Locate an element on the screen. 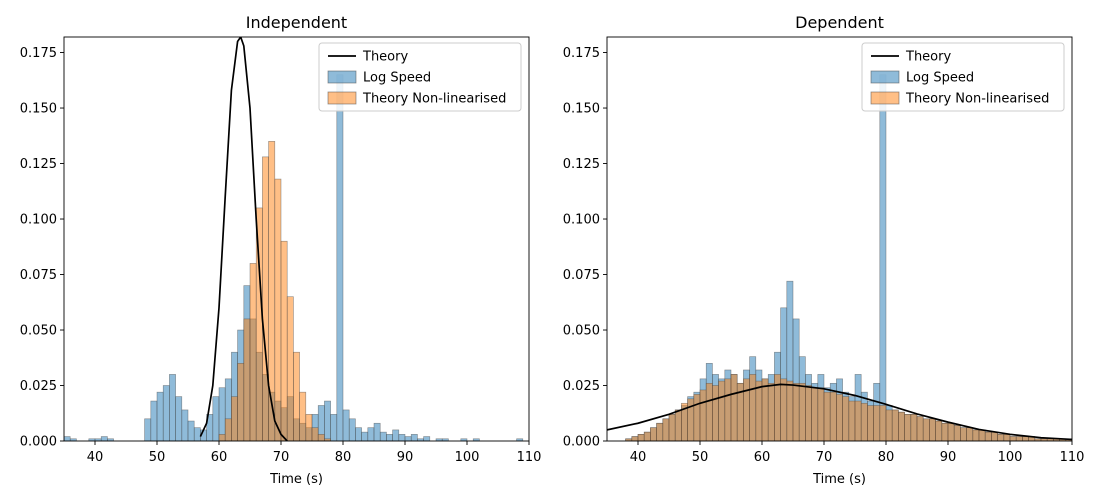 The image size is (1100, 500). x-tick-label: 90 is located at coordinates (948, 457).